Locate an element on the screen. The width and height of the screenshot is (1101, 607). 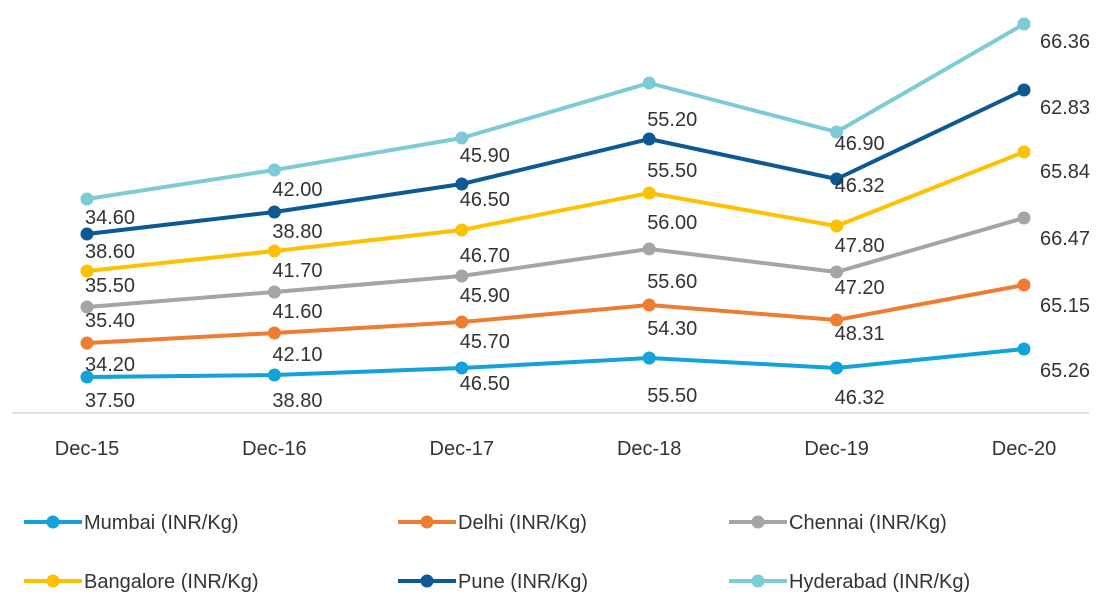
data-label: 37.50 is located at coordinates (110, 401).